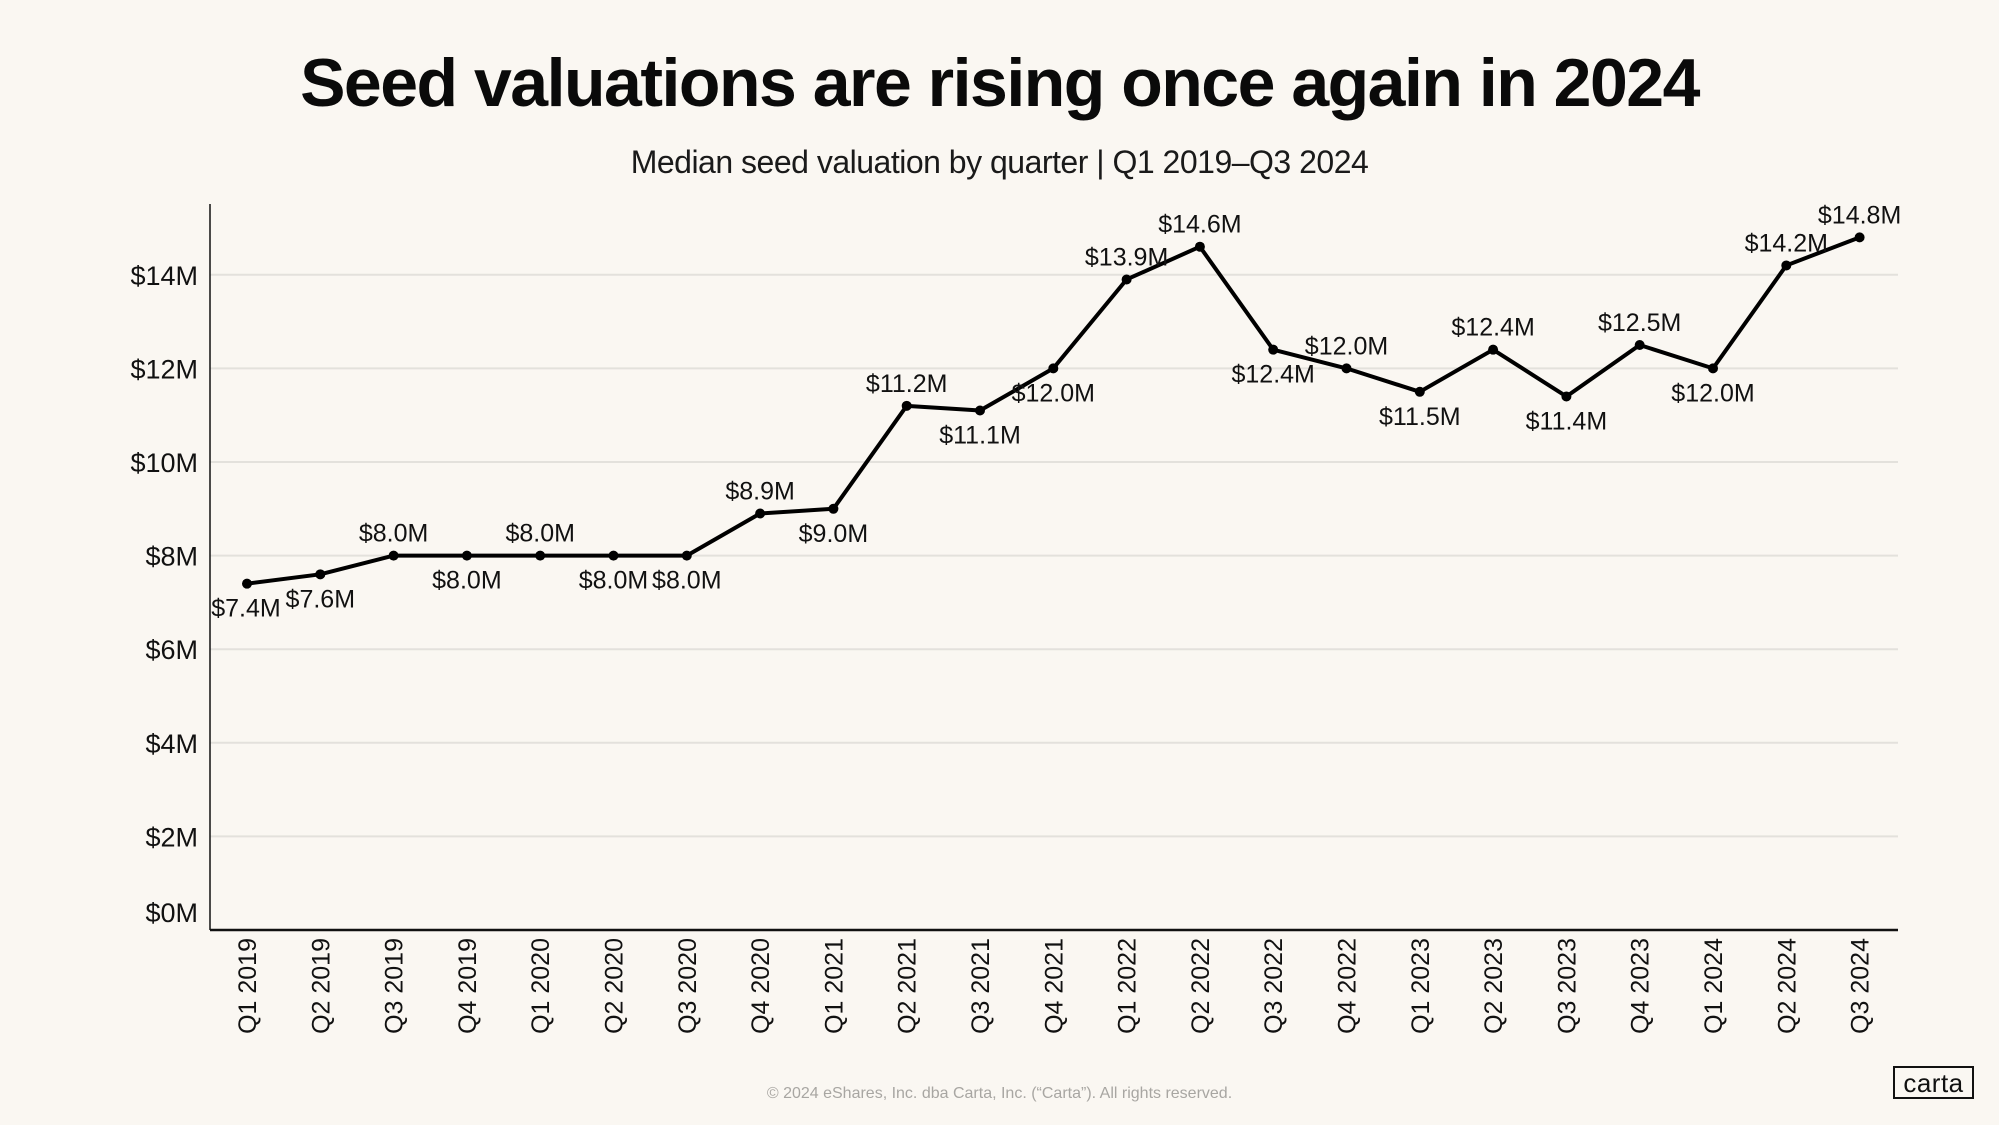 This screenshot has width=1999, height=1125. What do you see at coordinates (171, 744) in the screenshot?
I see `y-tick-label: $4M` at bounding box center [171, 744].